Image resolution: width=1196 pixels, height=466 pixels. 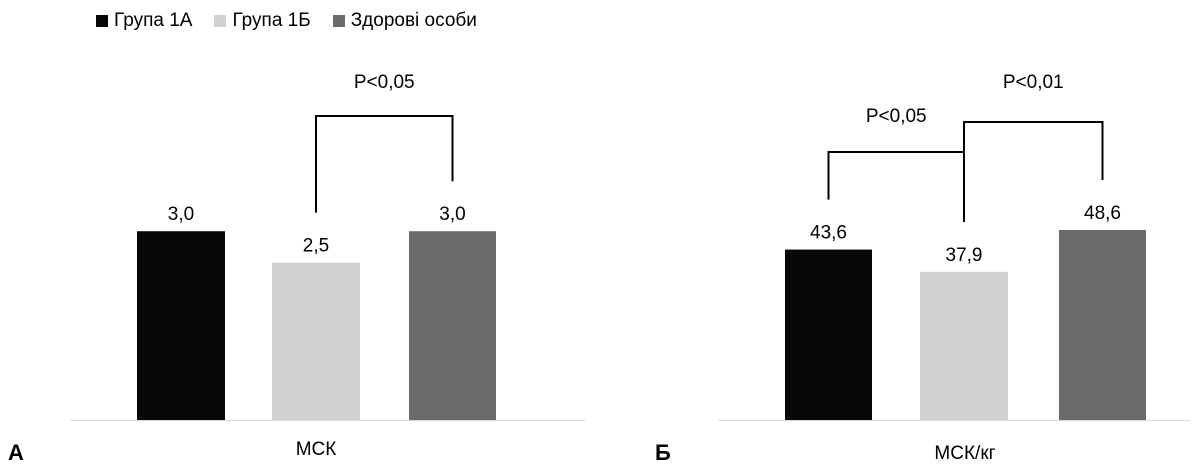 What do you see at coordinates (663, 452) in the screenshot?
I see `panel-b-letter: Б` at bounding box center [663, 452].